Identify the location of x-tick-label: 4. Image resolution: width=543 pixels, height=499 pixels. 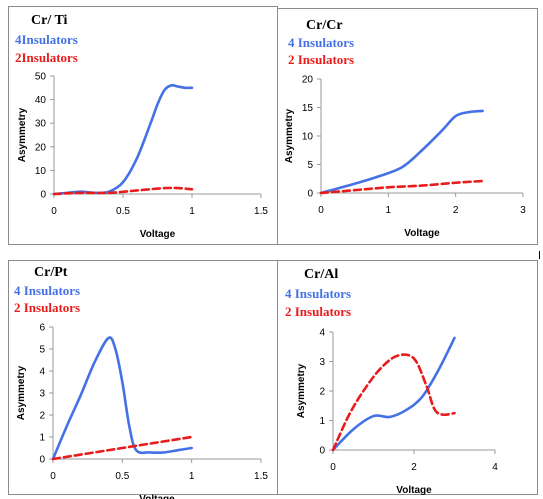
(495, 467).